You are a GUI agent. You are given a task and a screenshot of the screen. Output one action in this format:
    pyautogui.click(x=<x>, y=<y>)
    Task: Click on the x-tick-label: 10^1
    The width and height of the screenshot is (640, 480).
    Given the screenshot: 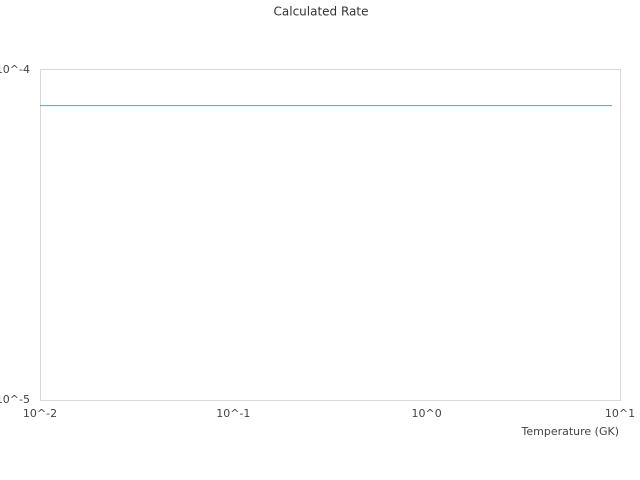 What is the action you would take?
    pyautogui.click(x=620, y=413)
    